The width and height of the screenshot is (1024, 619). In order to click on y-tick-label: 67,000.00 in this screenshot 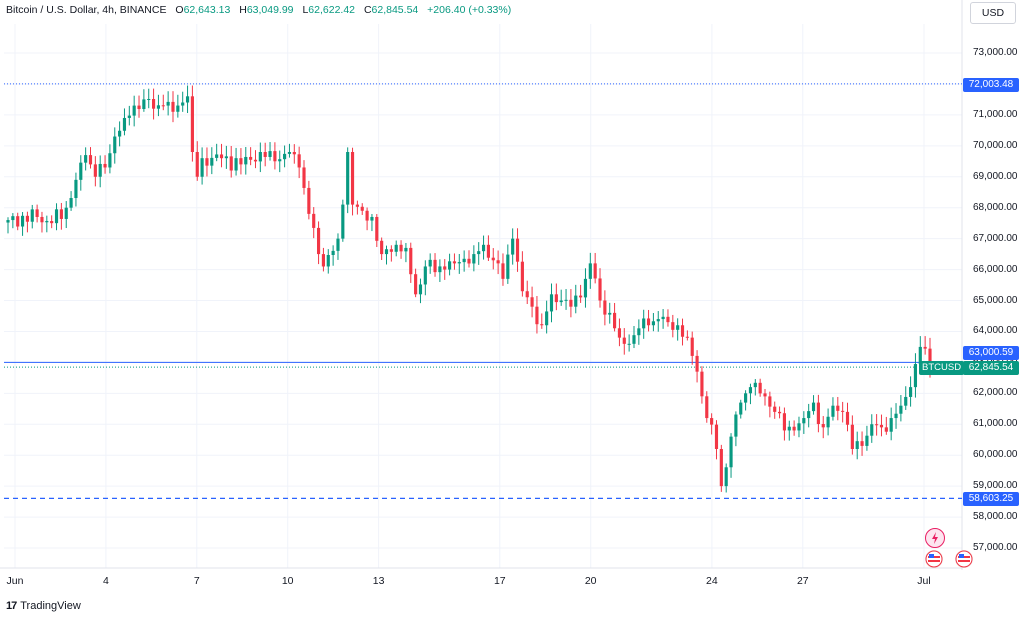, I will do `click(995, 238)`.